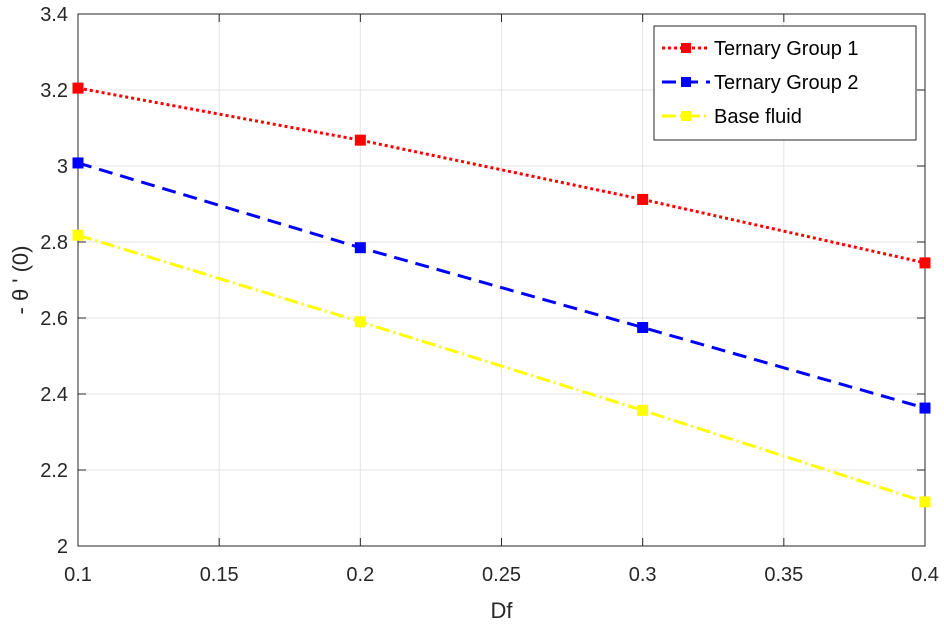 The height and width of the screenshot is (625, 944). I want to click on legend: Ternary Group 1 Ternary Group 2 Base fluid, so click(785, 83).